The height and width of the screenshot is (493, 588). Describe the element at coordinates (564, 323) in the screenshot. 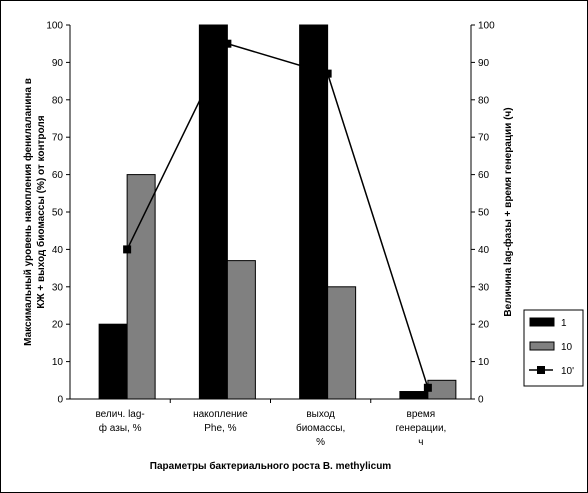

I see `legend-label: 1` at that location.